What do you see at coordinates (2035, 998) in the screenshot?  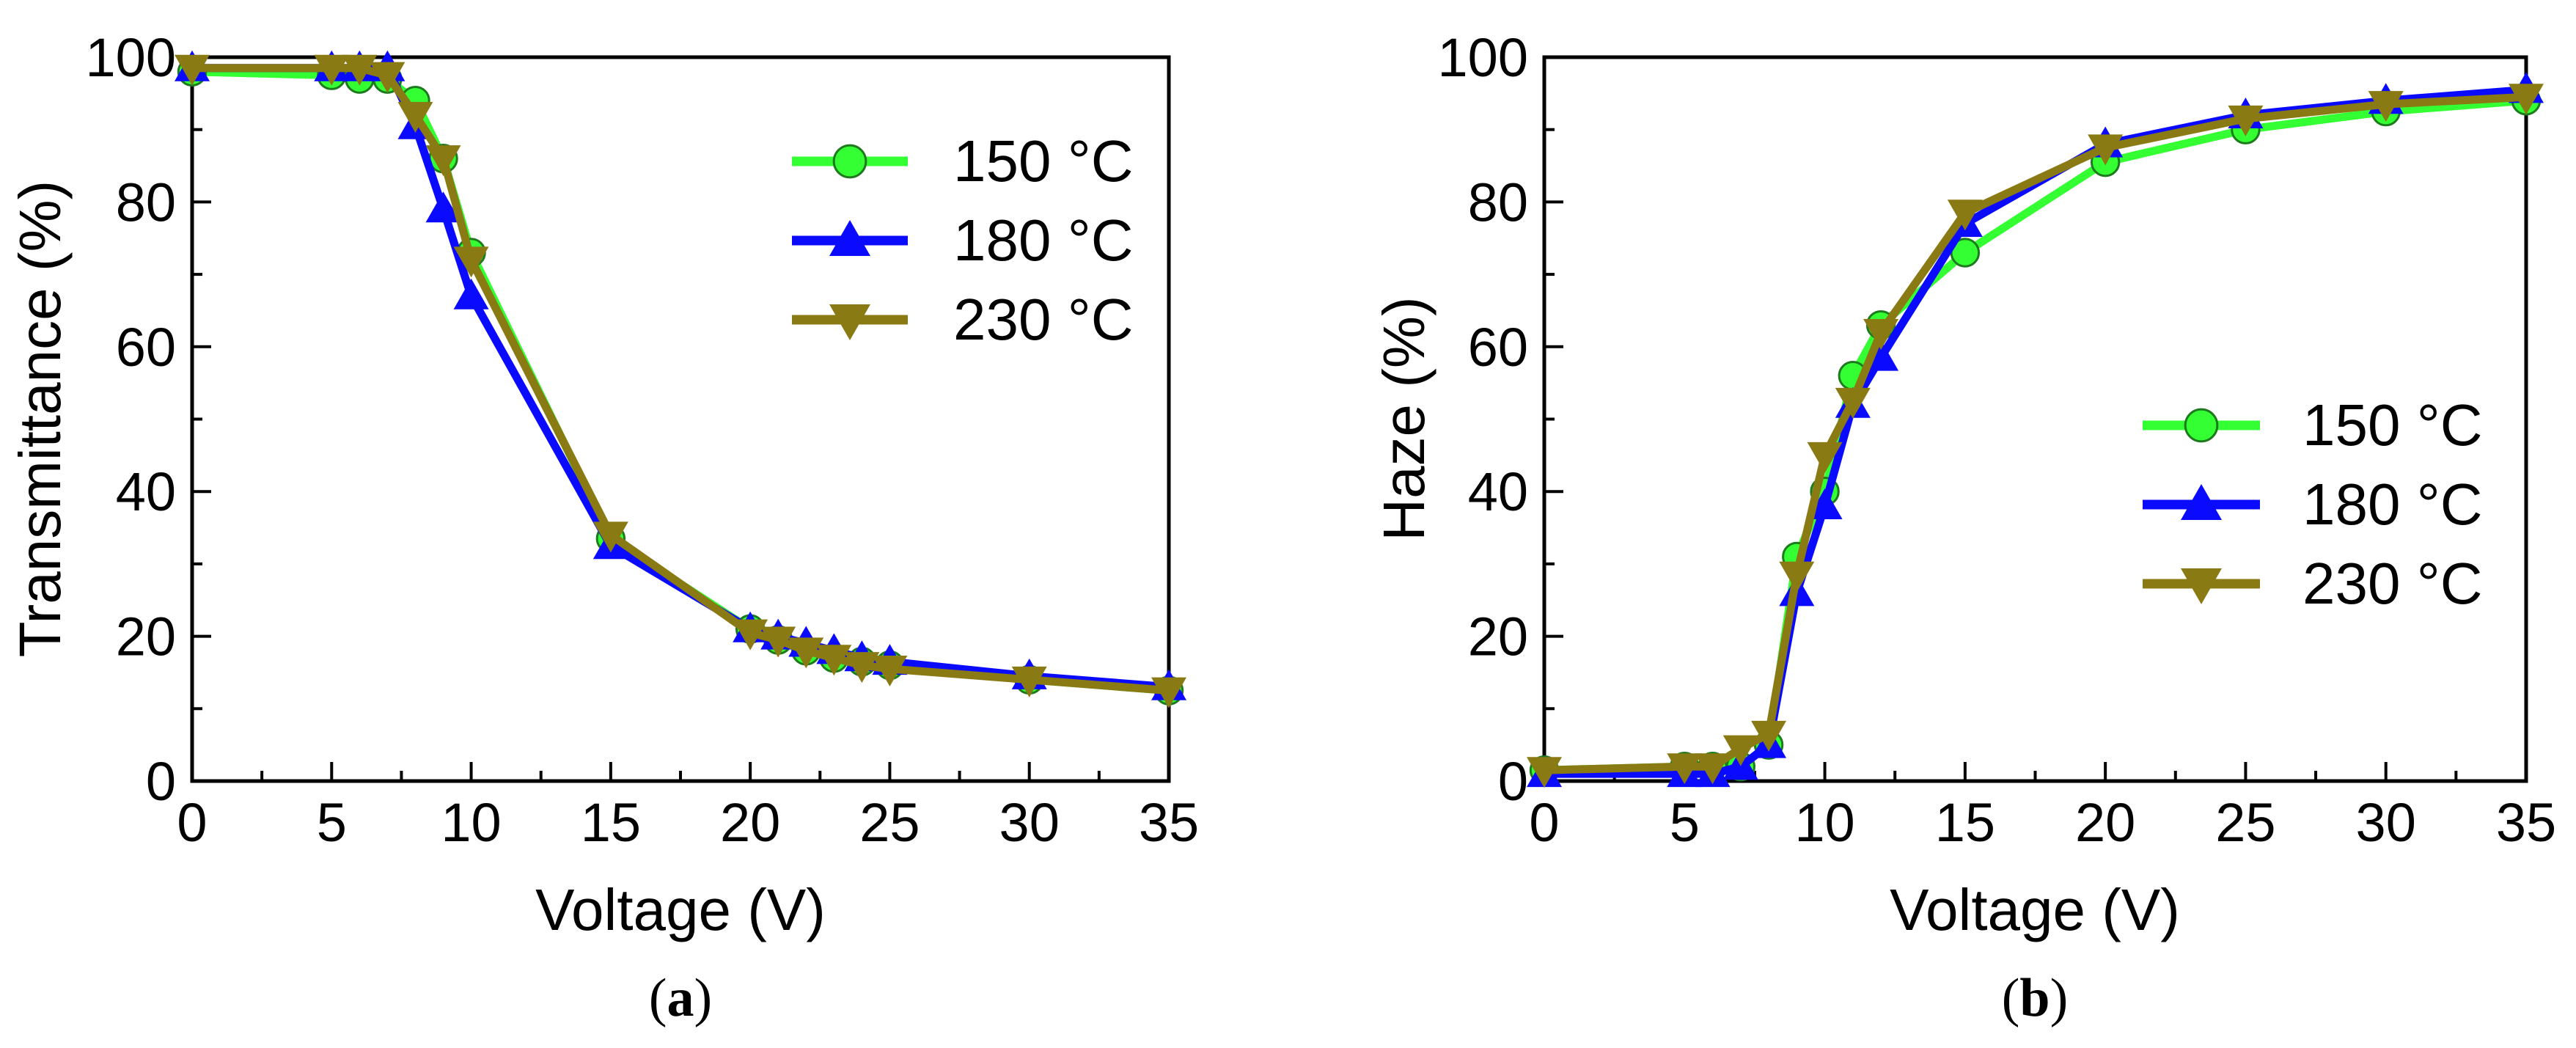 I see `panel-caption: (b)` at bounding box center [2035, 998].